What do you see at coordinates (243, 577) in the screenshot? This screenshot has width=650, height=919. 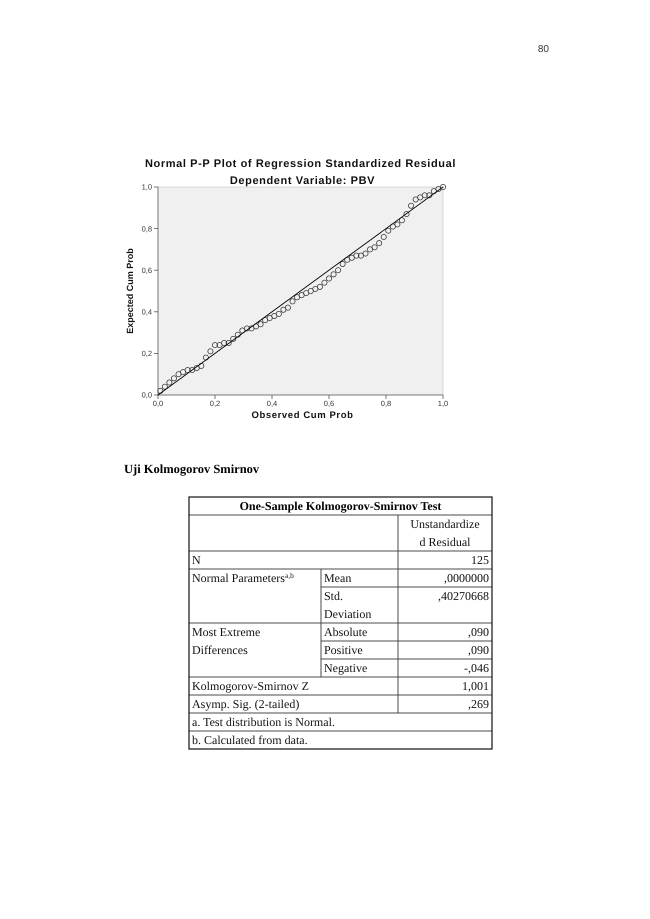 I see `text: Normal Parameters$^{a,b}$` at bounding box center [243, 577].